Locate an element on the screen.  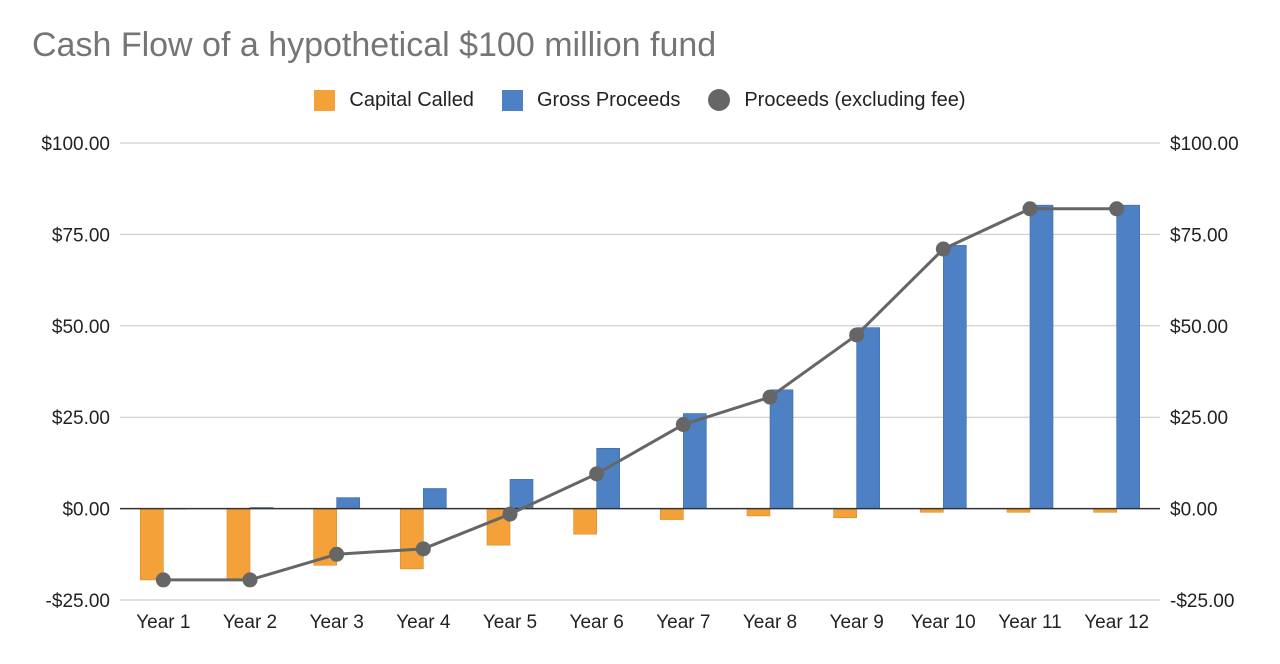
x-tick-label: Year 6 is located at coordinates (597, 622).